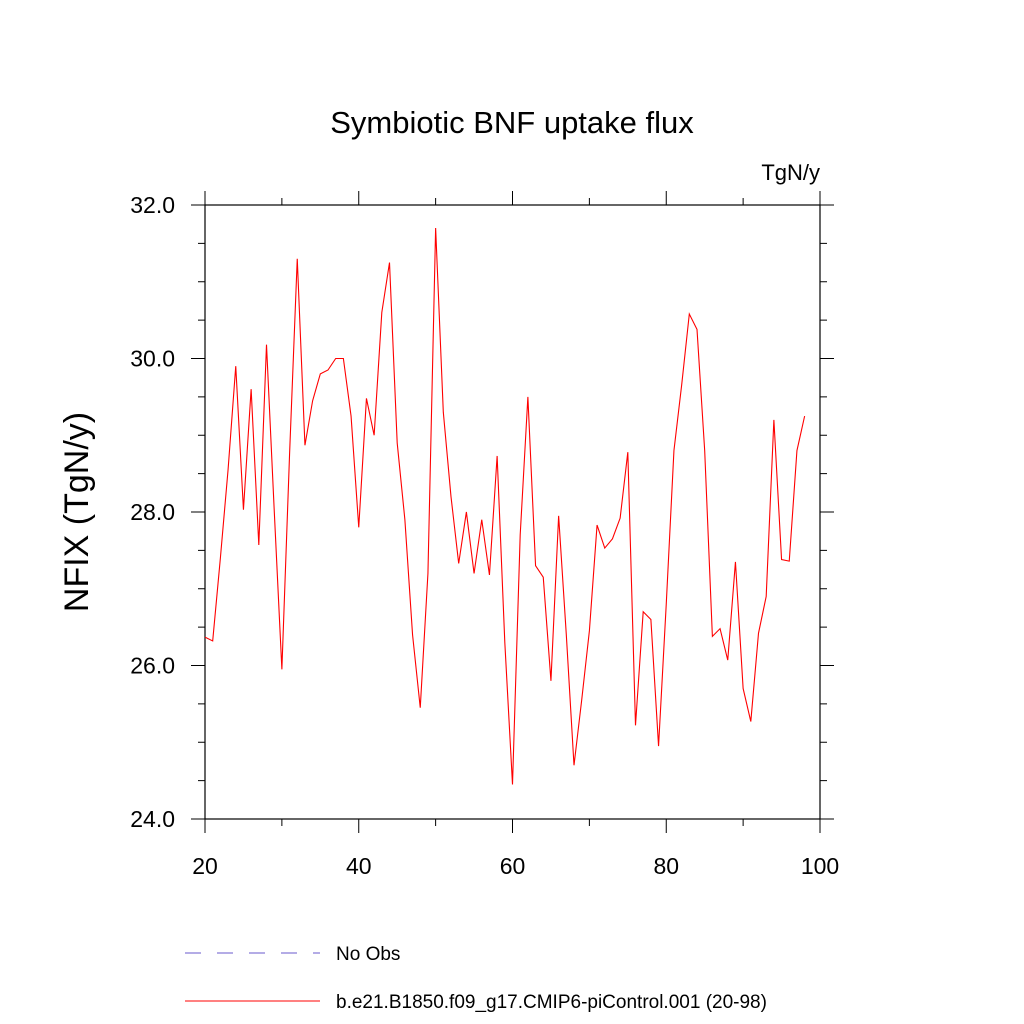  Describe the element at coordinates (666, 866) in the screenshot. I see `x-tick-label: 80` at that location.